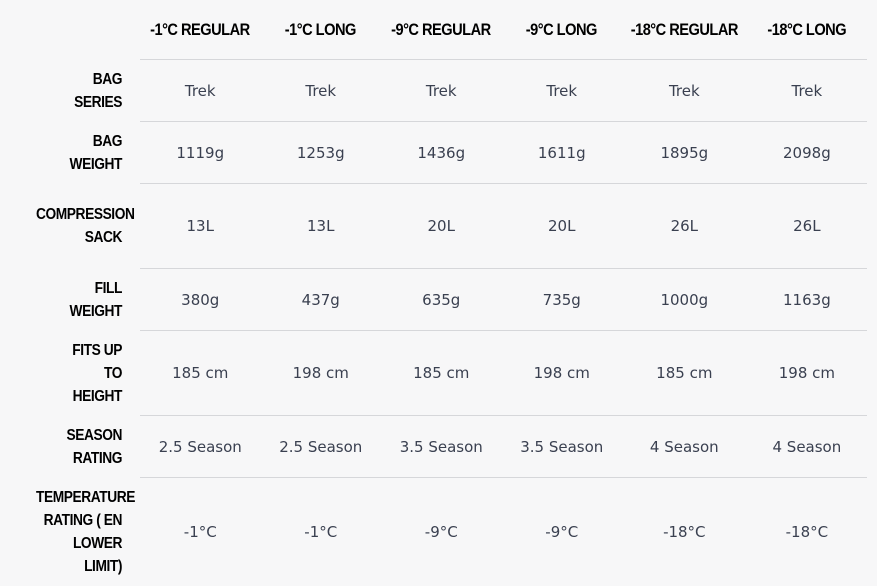 The width and height of the screenshot is (877, 586). What do you see at coordinates (79, 532) in the screenshot?
I see `row-header-label: TEMPERATURE RATING ( EN LOWER LIMIT)` at bounding box center [79, 532].